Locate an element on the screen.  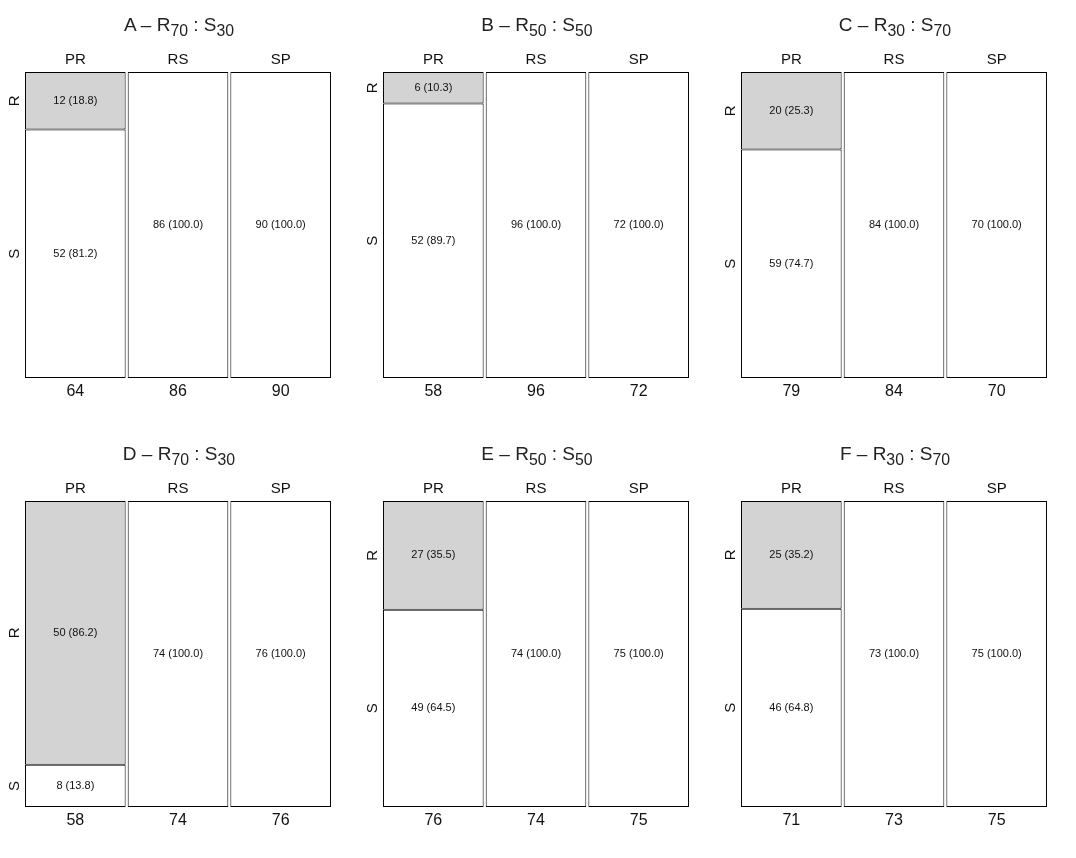
text: 64 is located at coordinates (75, 391).